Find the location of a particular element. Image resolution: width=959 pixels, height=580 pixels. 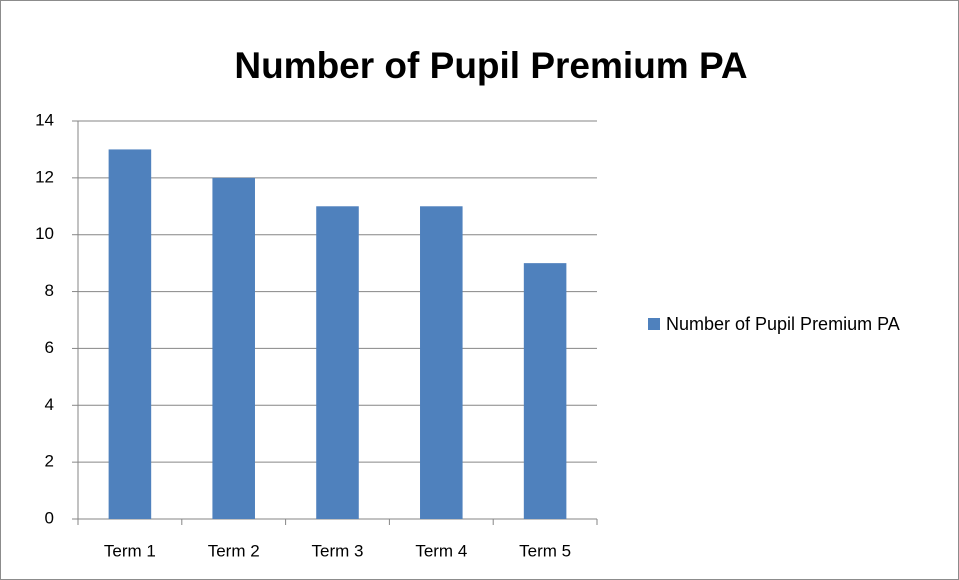

y-tick-label: 12 is located at coordinates (44, 176).